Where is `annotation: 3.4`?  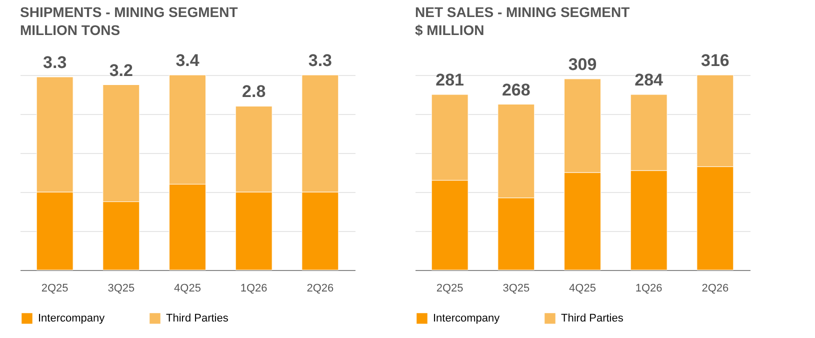
annotation: 3.4 is located at coordinates (188, 60).